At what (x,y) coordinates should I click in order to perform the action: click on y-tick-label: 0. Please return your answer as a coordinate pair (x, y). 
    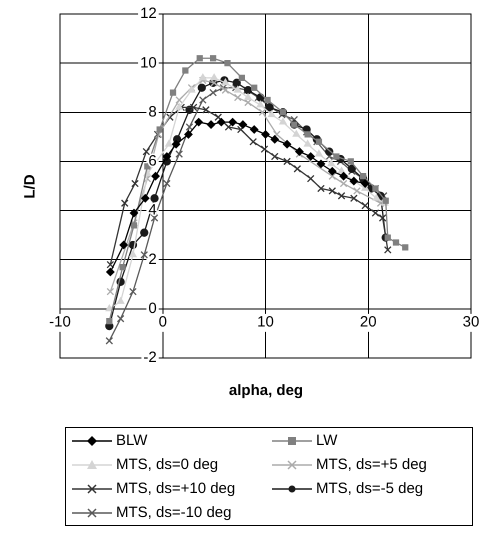
    Looking at the image, I should click on (152, 308).